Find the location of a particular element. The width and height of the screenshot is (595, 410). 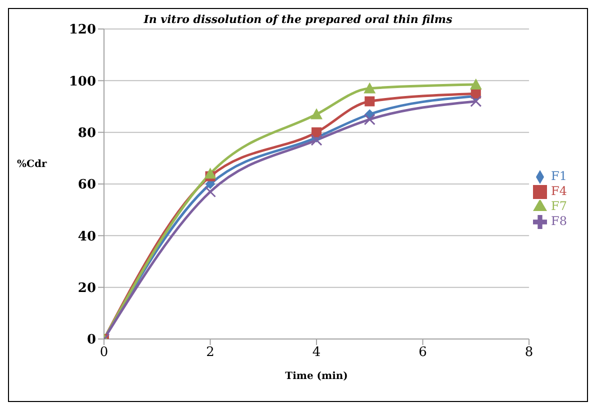

y-tick-label: 40 is located at coordinates (87, 236).